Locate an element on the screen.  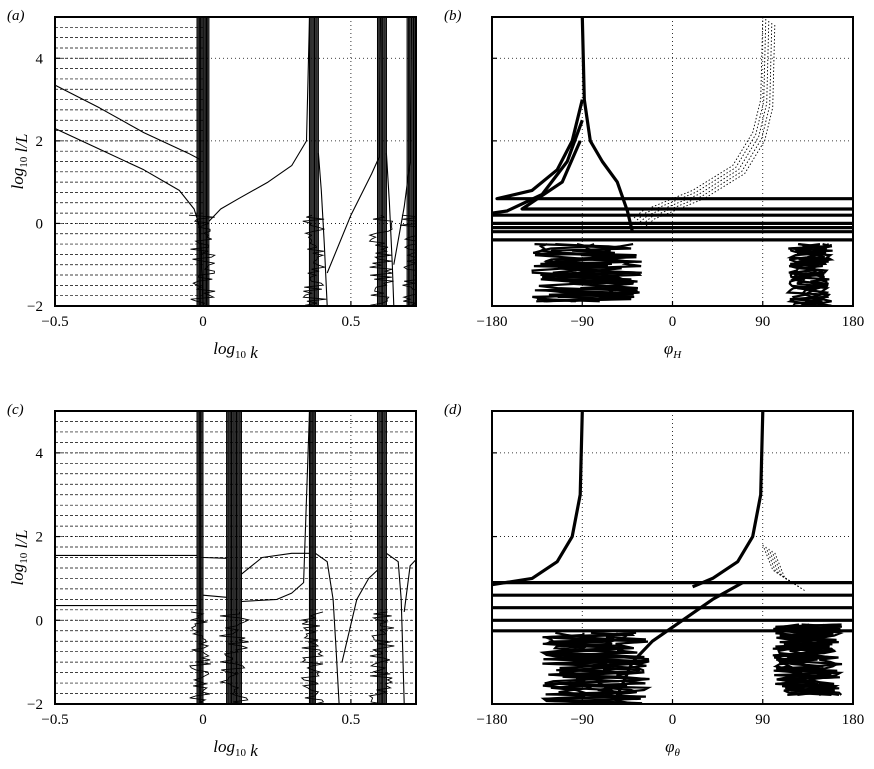
x-axis-label: φH is located at coordinates (673, 350).